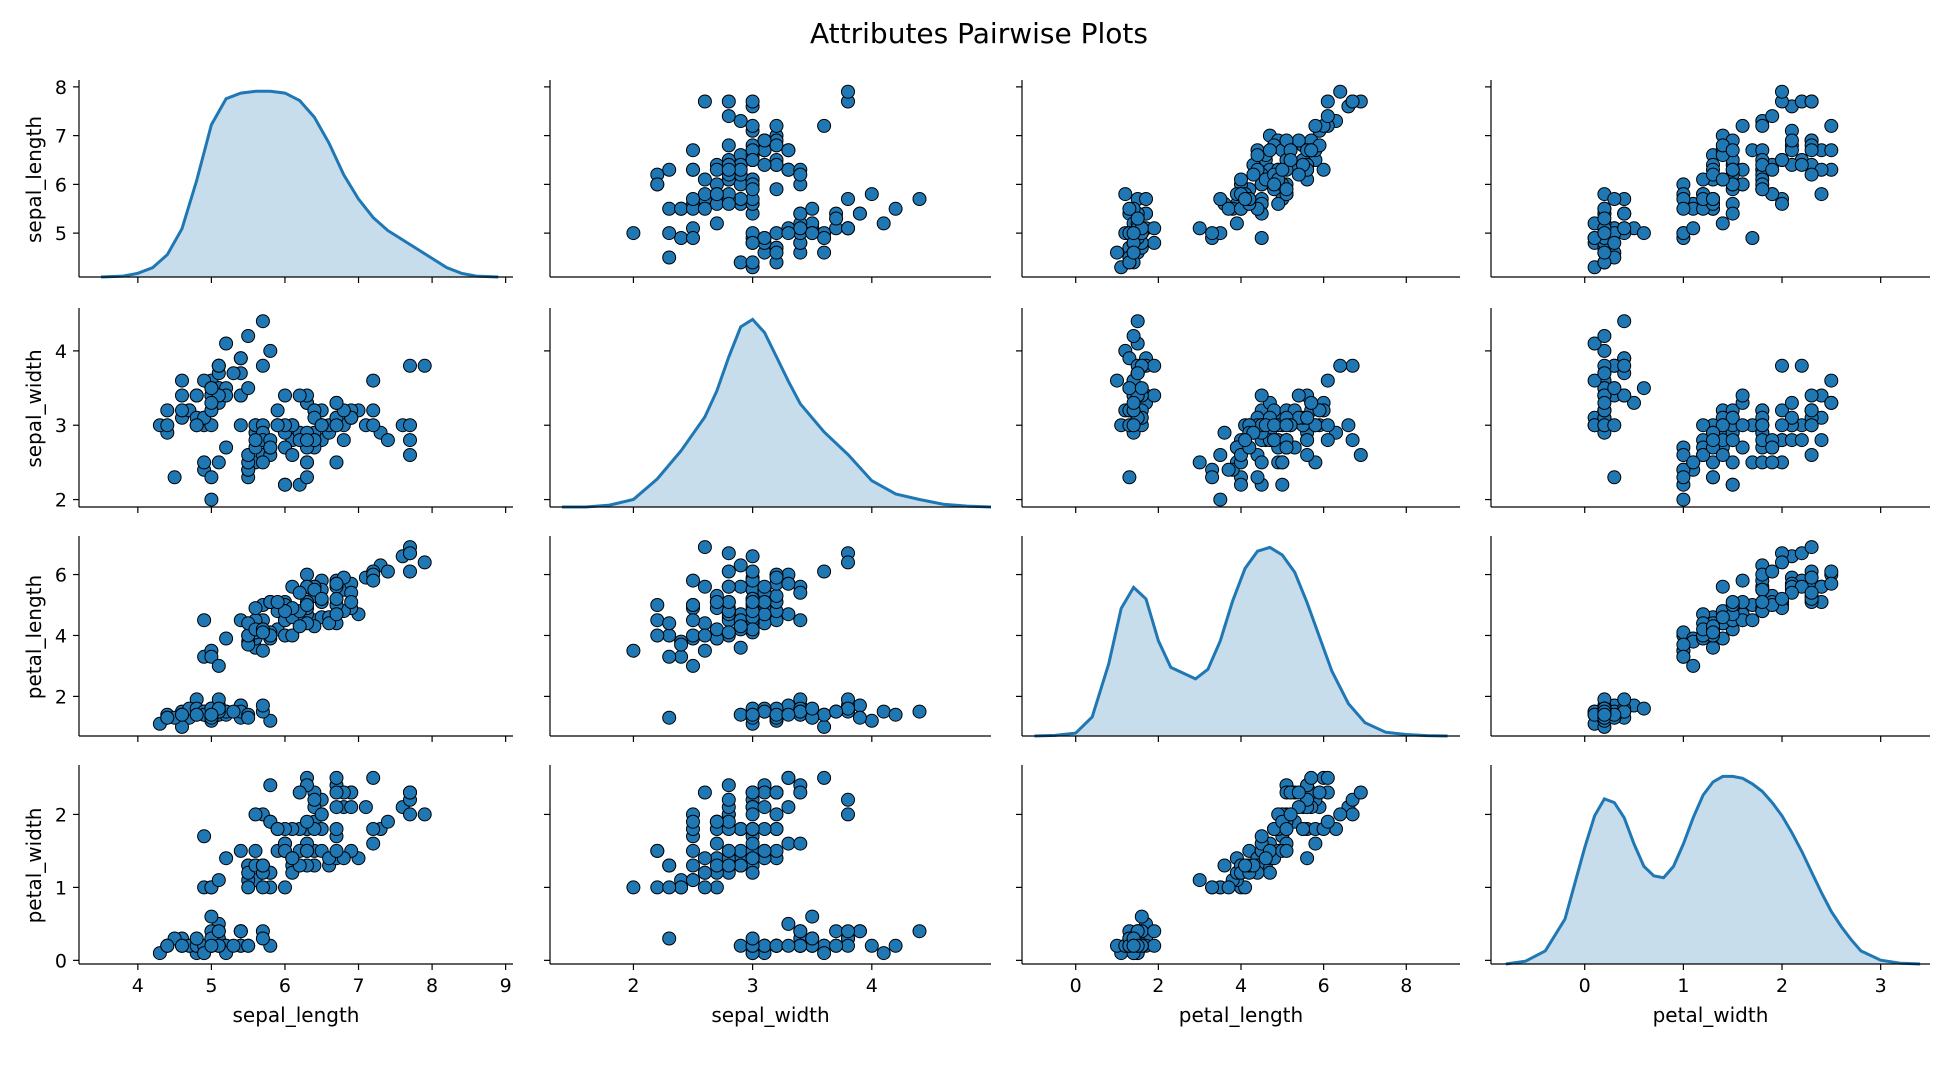 This screenshot has height=1080, width=1944. I want to click on x-tick-label: 8, so click(1406, 986).